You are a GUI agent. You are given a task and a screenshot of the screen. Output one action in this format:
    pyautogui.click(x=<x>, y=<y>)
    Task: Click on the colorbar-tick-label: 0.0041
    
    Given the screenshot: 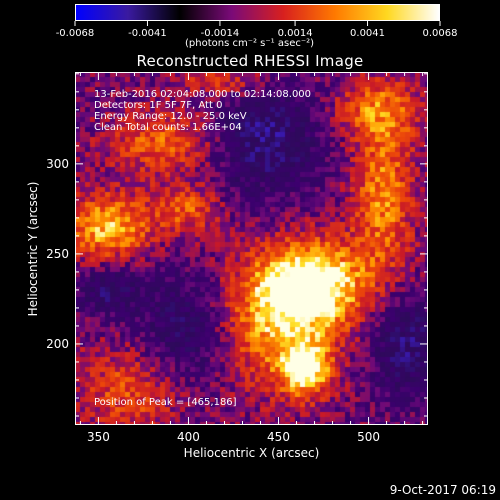 What is the action you would take?
    pyautogui.click(x=367, y=33)
    